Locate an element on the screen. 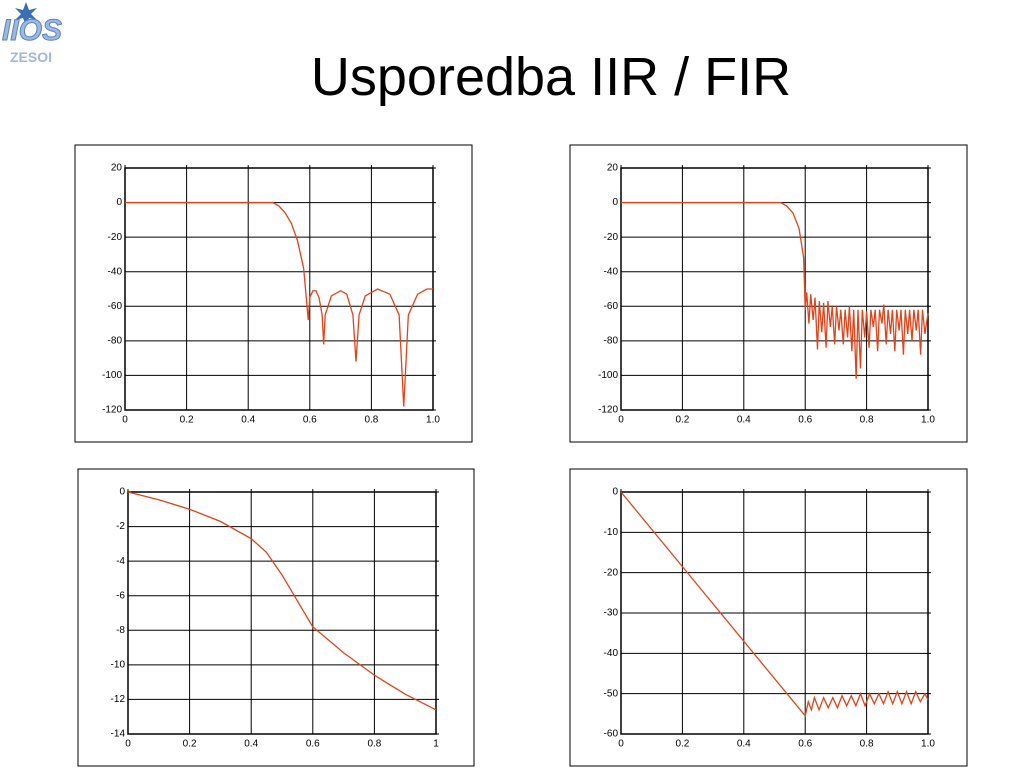 The image size is (1024, 768). x-tick-label: 1 is located at coordinates (436, 744).